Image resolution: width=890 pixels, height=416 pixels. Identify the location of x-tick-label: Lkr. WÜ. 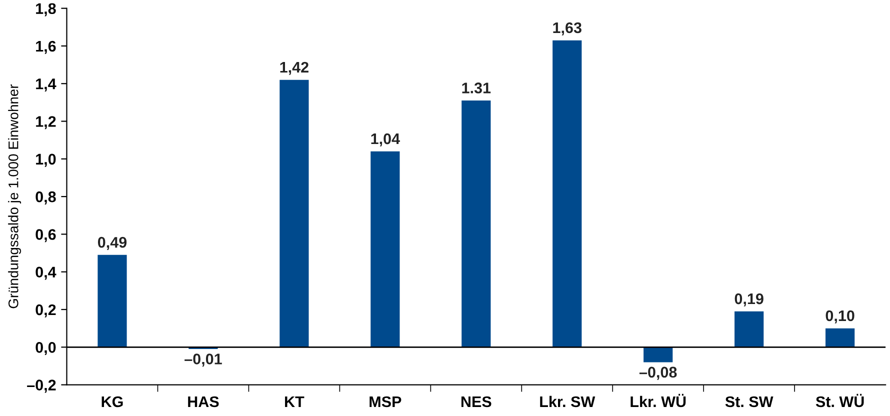
(658, 401).